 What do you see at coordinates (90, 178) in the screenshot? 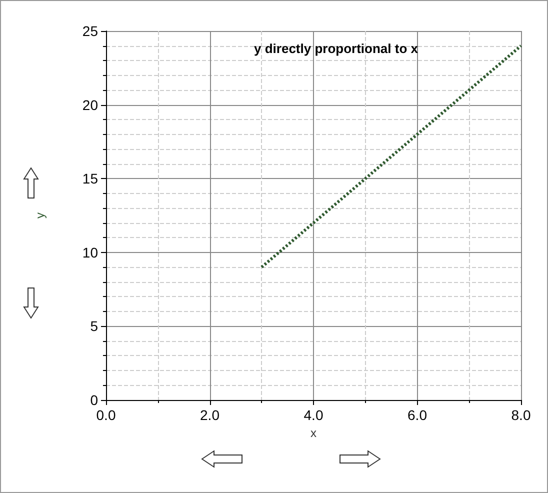
I see `y-tick-label: 15` at bounding box center [90, 178].